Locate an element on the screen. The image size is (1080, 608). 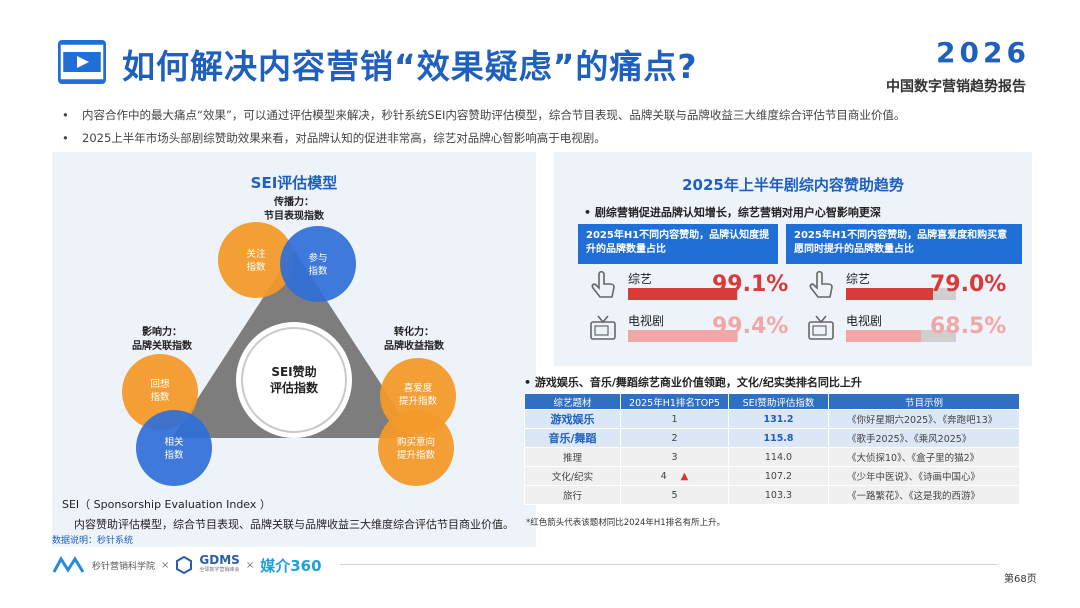
preference-line-1: 喜爱度 is located at coordinates (418, 388).